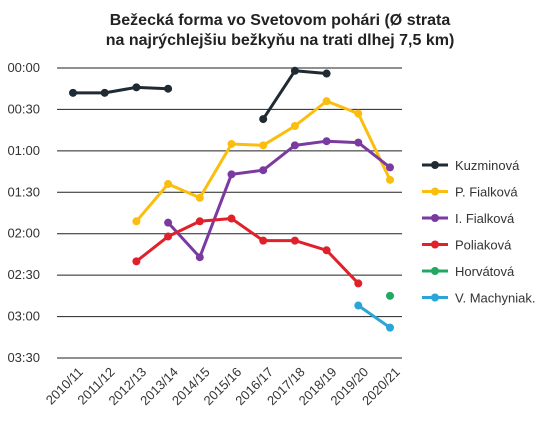 This screenshot has height=427, width=559. Describe the element at coordinates (483, 245) in the screenshot. I see `legend-label: Poliaková` at that location.